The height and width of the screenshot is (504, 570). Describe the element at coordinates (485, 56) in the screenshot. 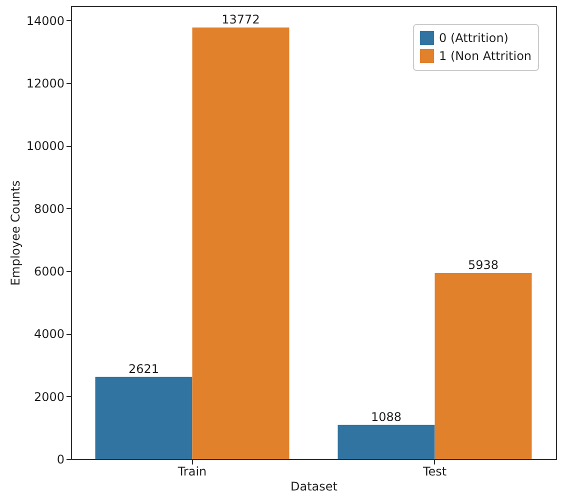

I see `legend-label: 1 (Non Attrition` at that location.